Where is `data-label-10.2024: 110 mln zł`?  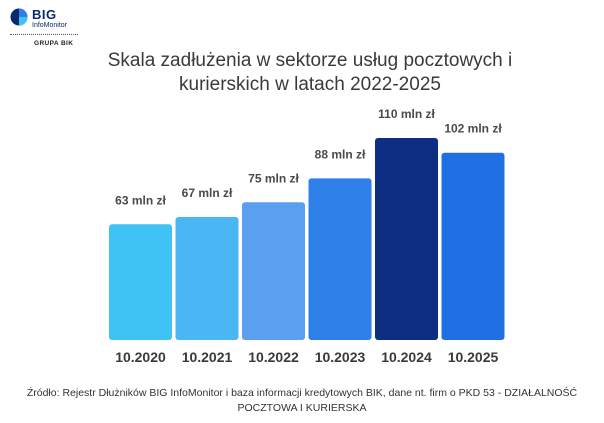
data-label-10.2024: 110 mln zł is located at coordinates (406, 114).